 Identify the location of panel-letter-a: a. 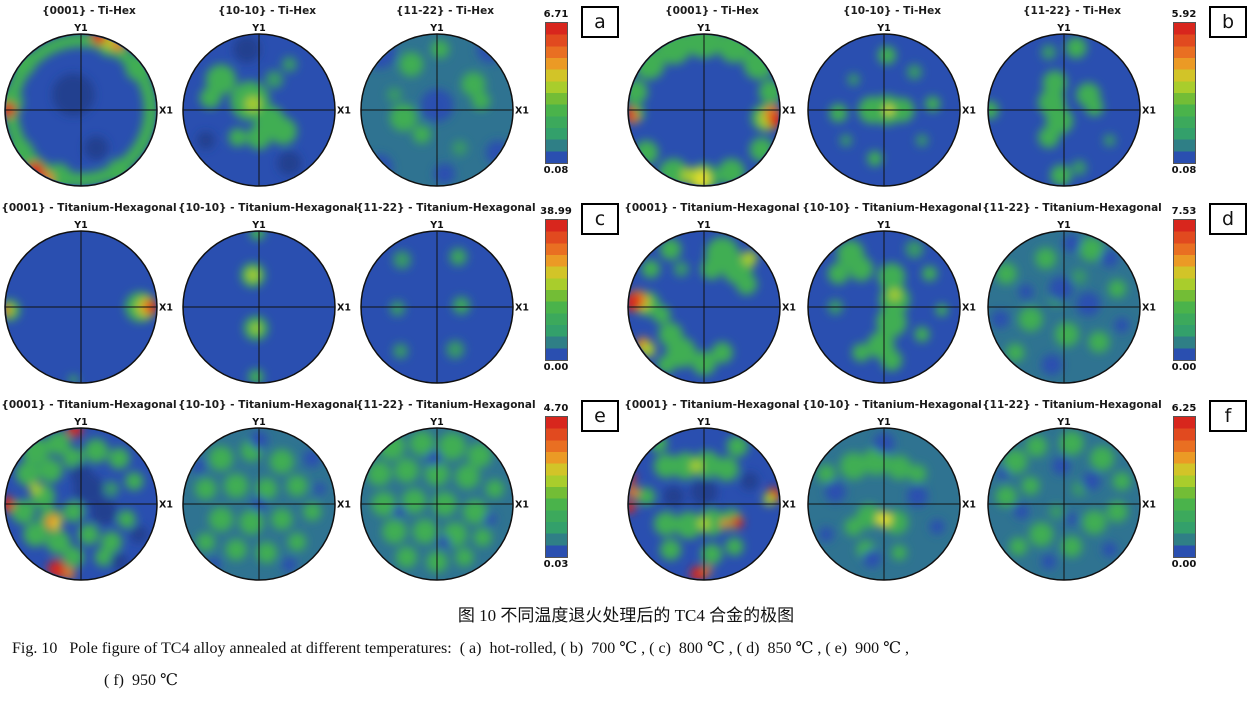
(600, 22).